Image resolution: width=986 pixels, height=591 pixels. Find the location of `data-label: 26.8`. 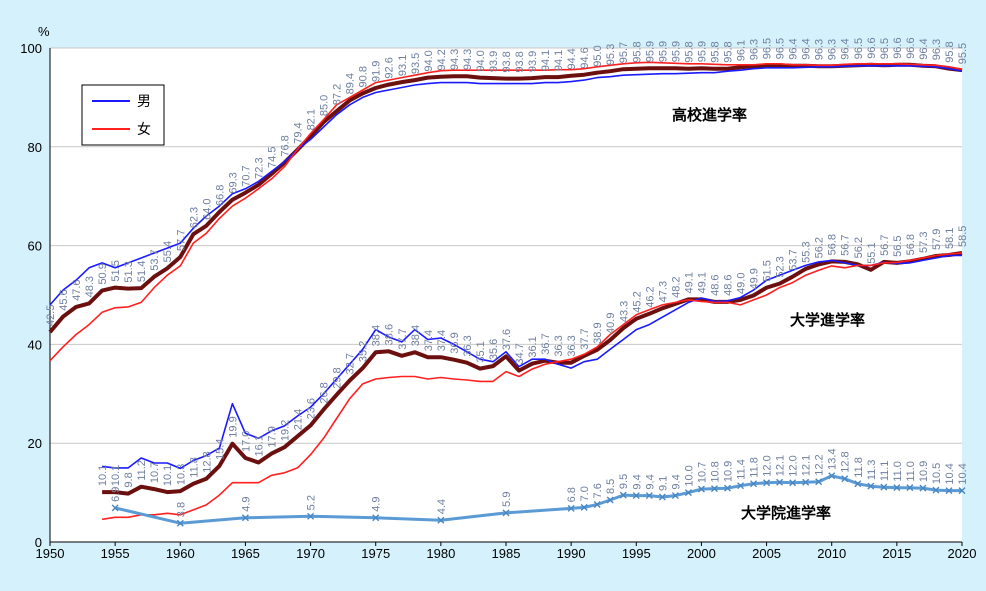

data-label: 26.8 is located at coordinates (325, 392).